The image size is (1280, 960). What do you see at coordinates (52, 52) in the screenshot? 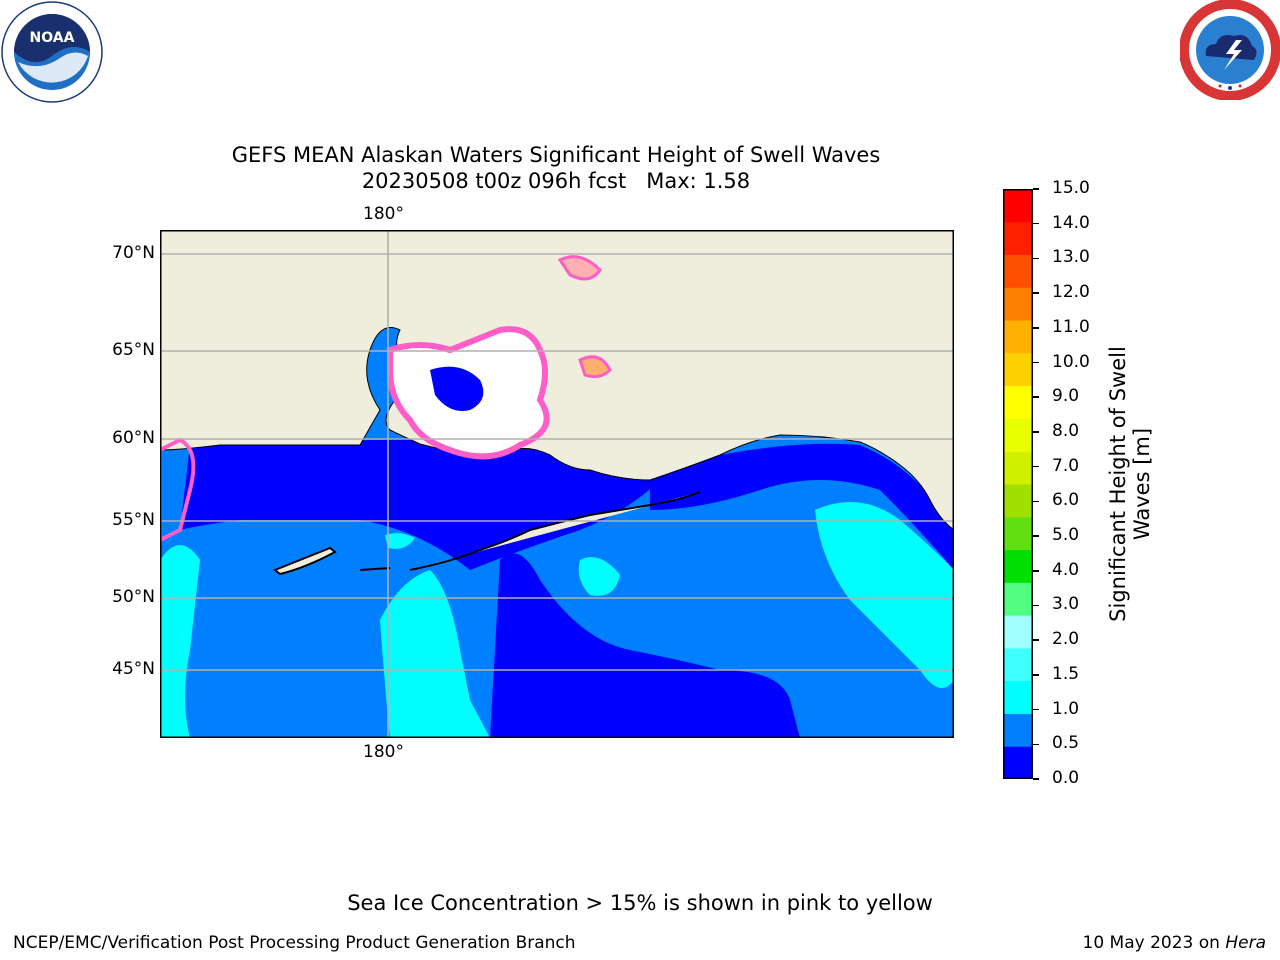
I see `noaa-logo: NOAA` at bounding box center [52, 52].